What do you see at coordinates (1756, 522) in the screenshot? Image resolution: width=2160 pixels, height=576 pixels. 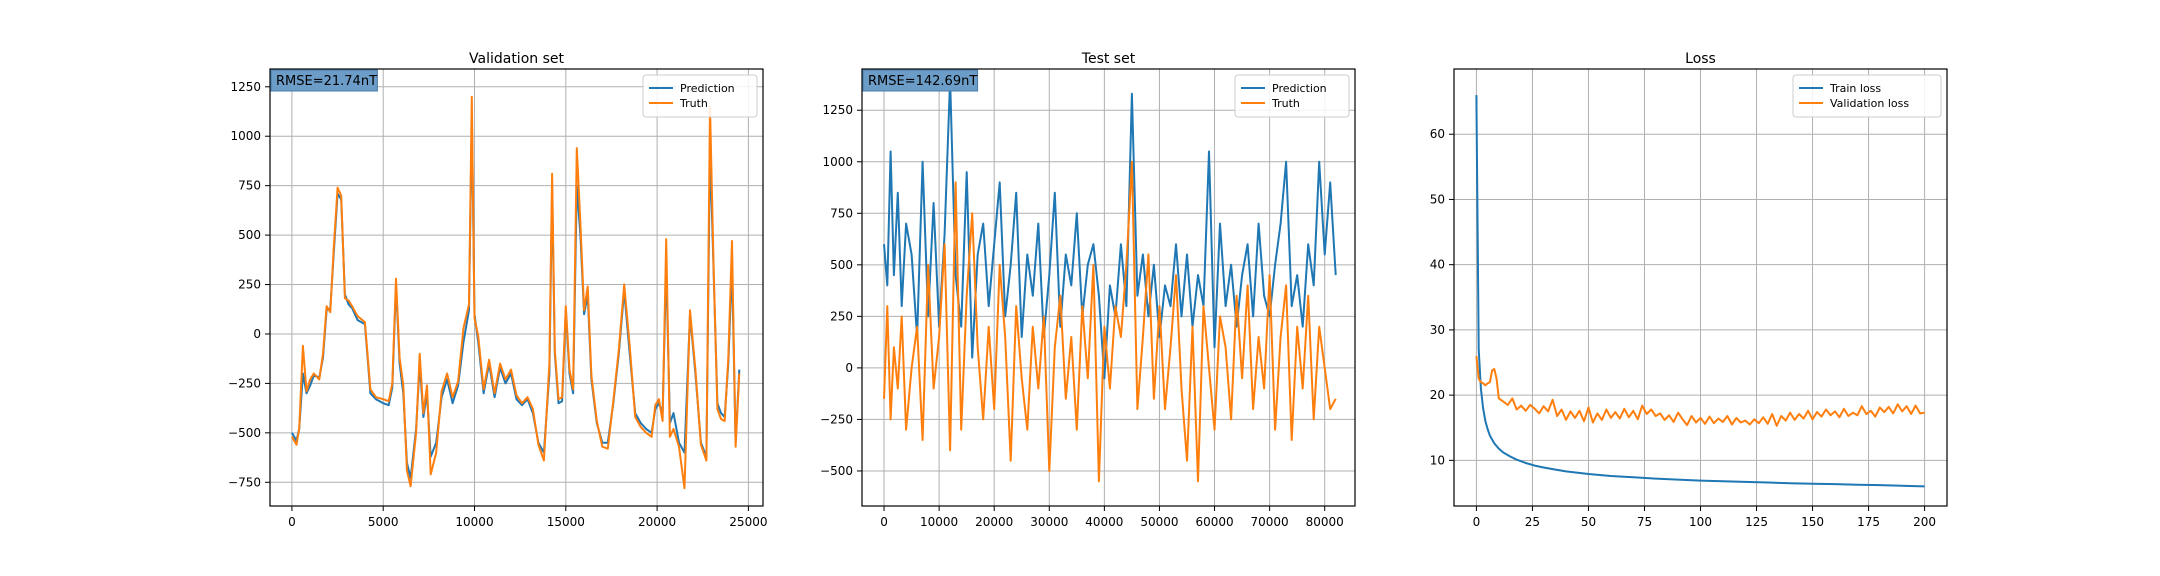 I see `x-tick-label: 125` at bounding box center [1756, 522].